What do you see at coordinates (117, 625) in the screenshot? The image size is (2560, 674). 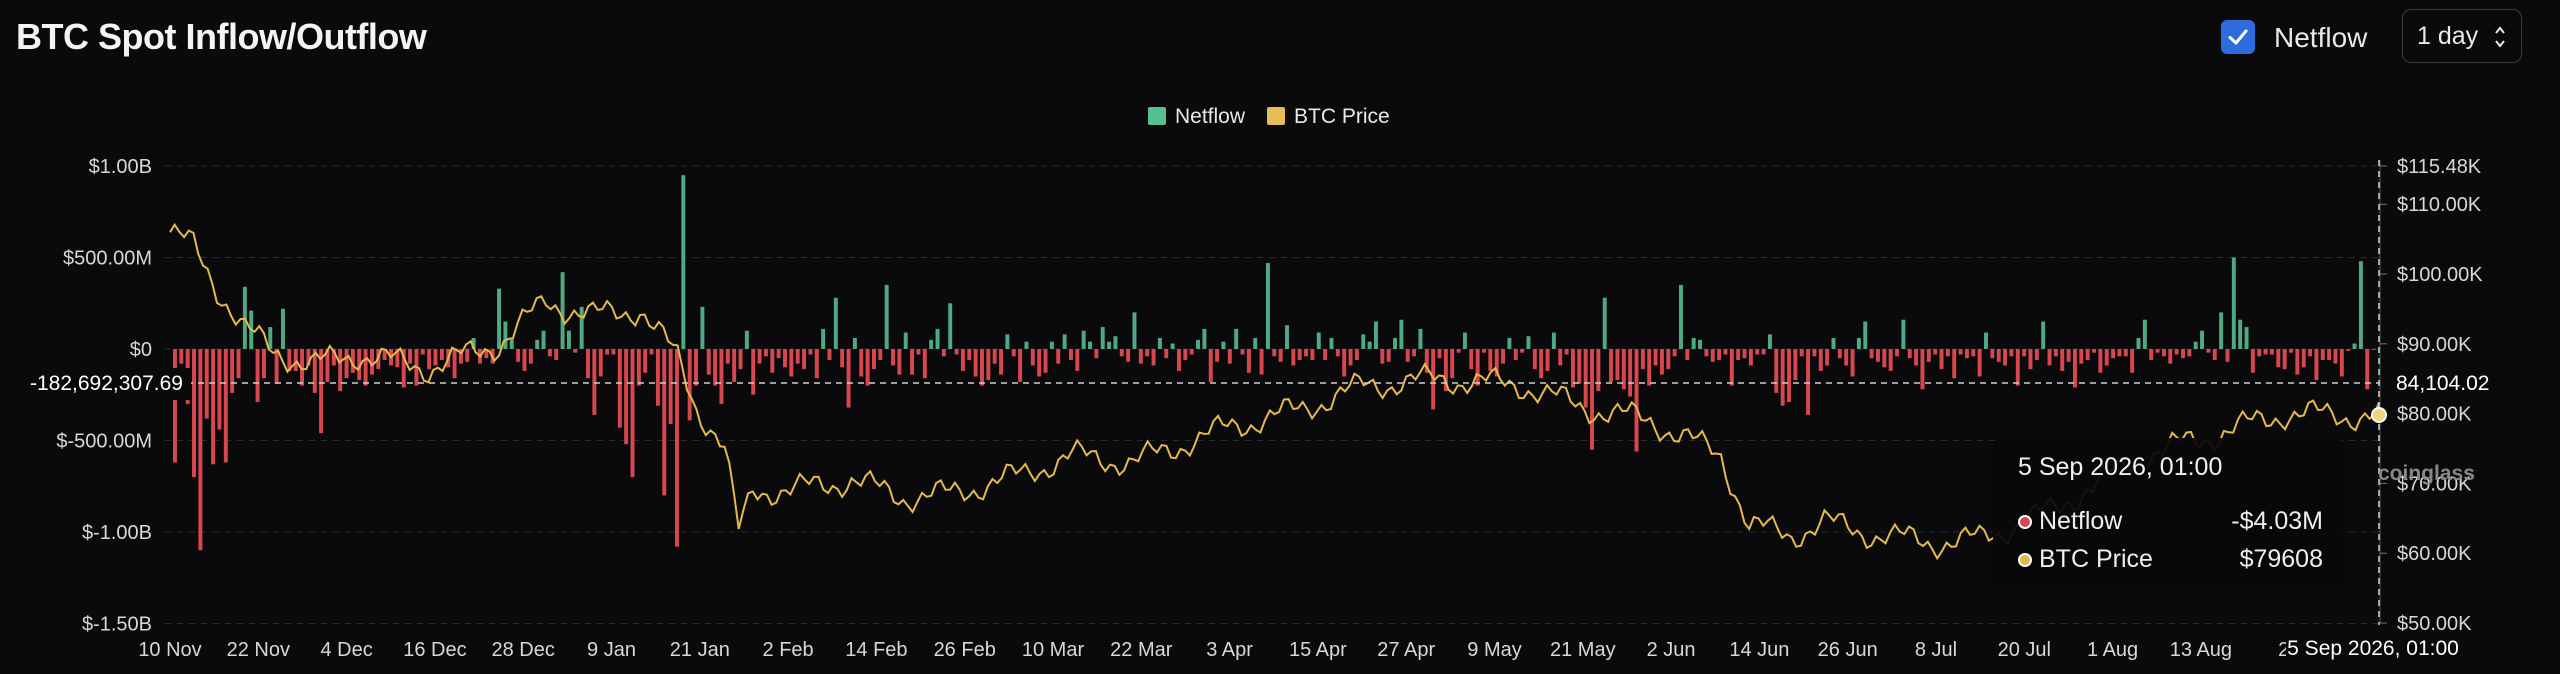 I see `y-left-tick-label: $-1.50B` at bounding box center [117, 625].